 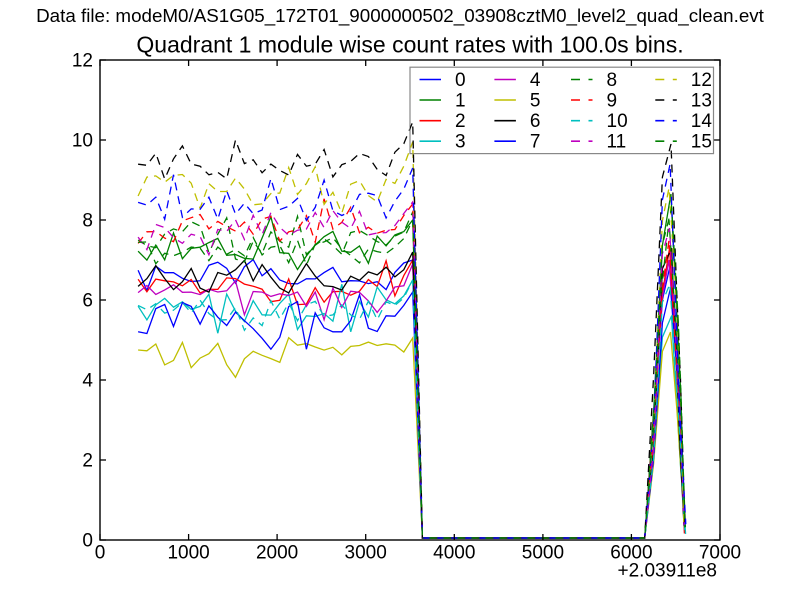 I want to click on svg-text: 2000, so click(x=277, y=553).